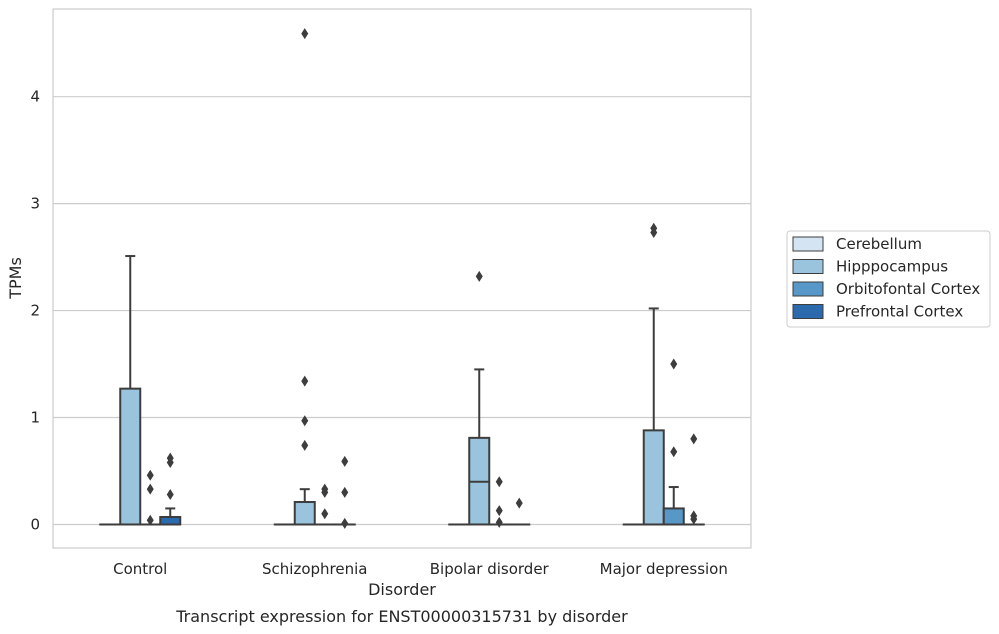  Describe the element at coordinates (879, 244) in the screenshot. I see `legend-label: Cerebellum` at that location.